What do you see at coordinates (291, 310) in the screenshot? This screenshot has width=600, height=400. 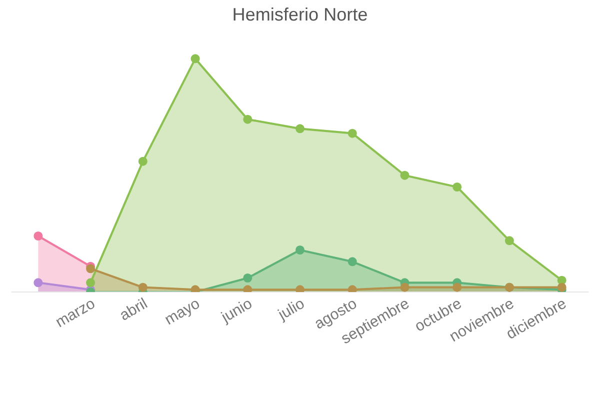 I see `x-tick-label: julio` at bounding box center [291, 310].